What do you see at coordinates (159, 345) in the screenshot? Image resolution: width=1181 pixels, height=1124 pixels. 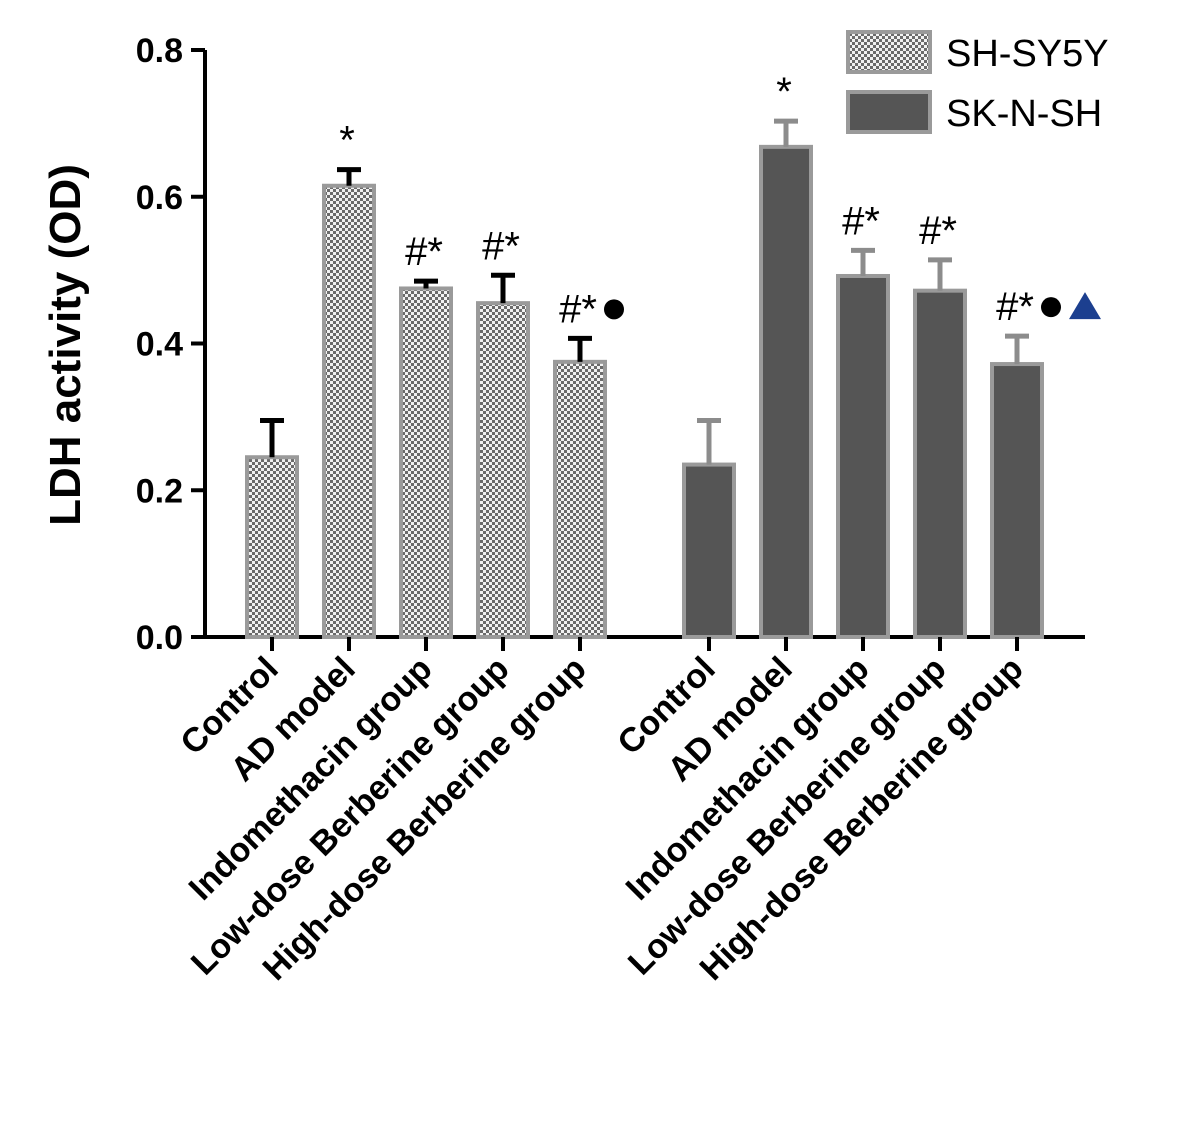 I see `y-tick-label: 0.4` at bounding box center [159, 345].